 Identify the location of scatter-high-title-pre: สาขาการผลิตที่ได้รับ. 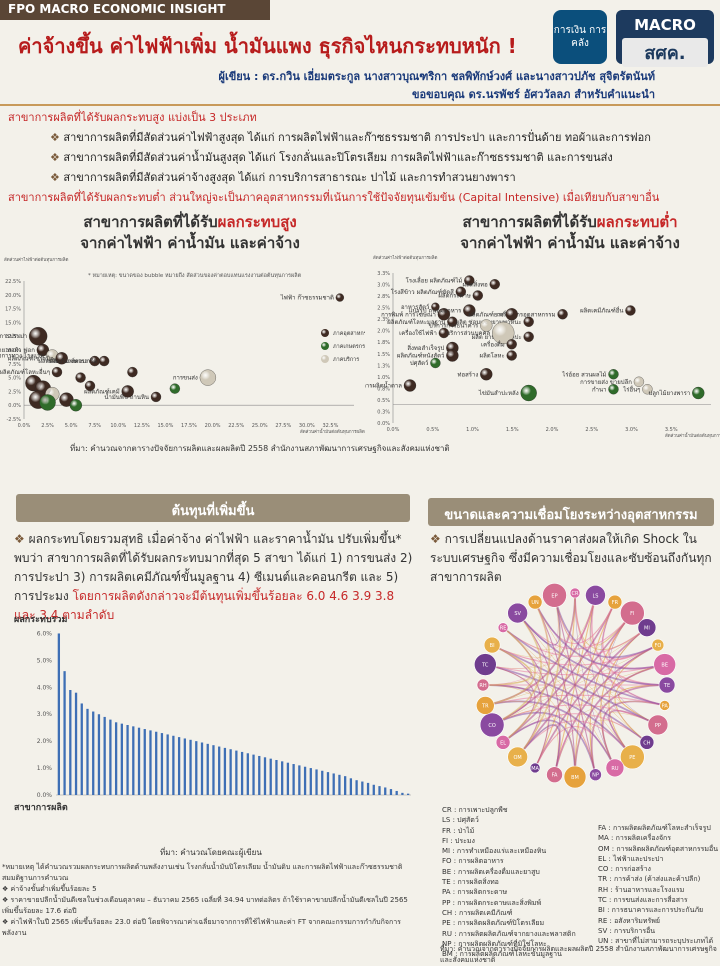
(150, 222).